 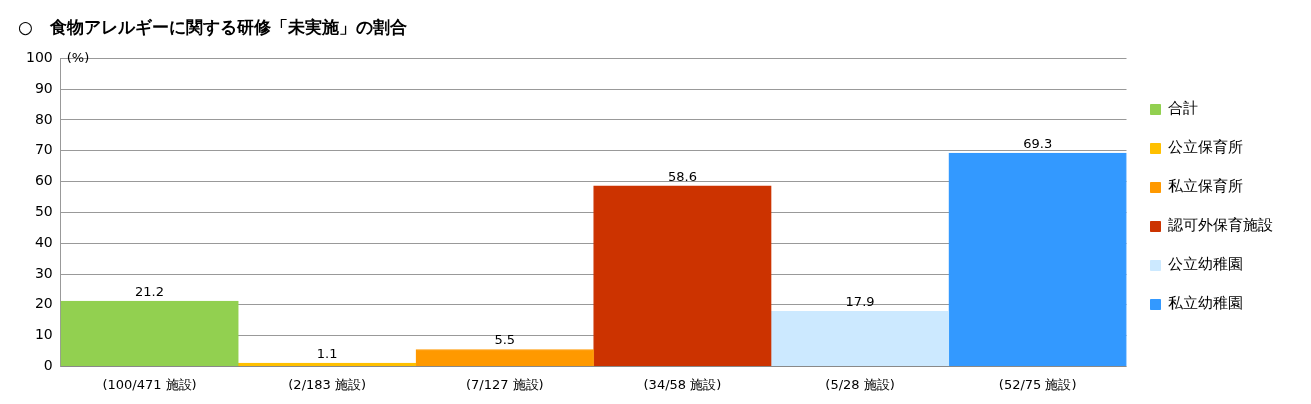 What do you see at coordinates (43, 241) in the screenshot?
I see `y-tick-label: 40` at bounding box center [43, 241].